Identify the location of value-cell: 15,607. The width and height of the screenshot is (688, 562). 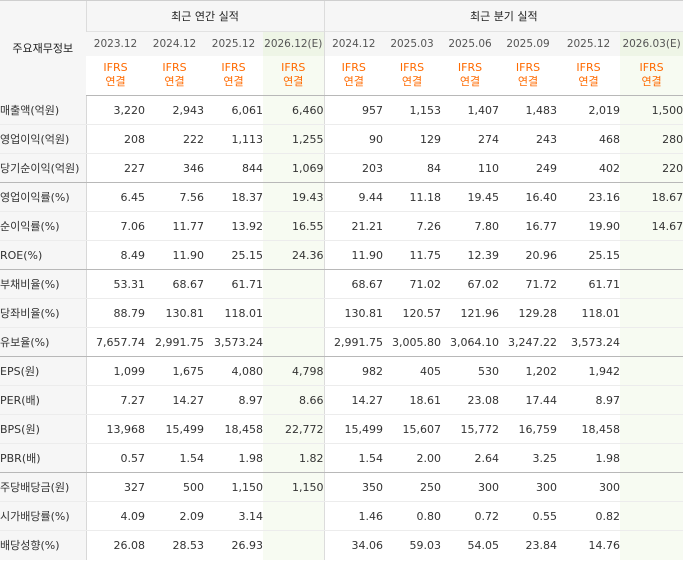
(412, 429).